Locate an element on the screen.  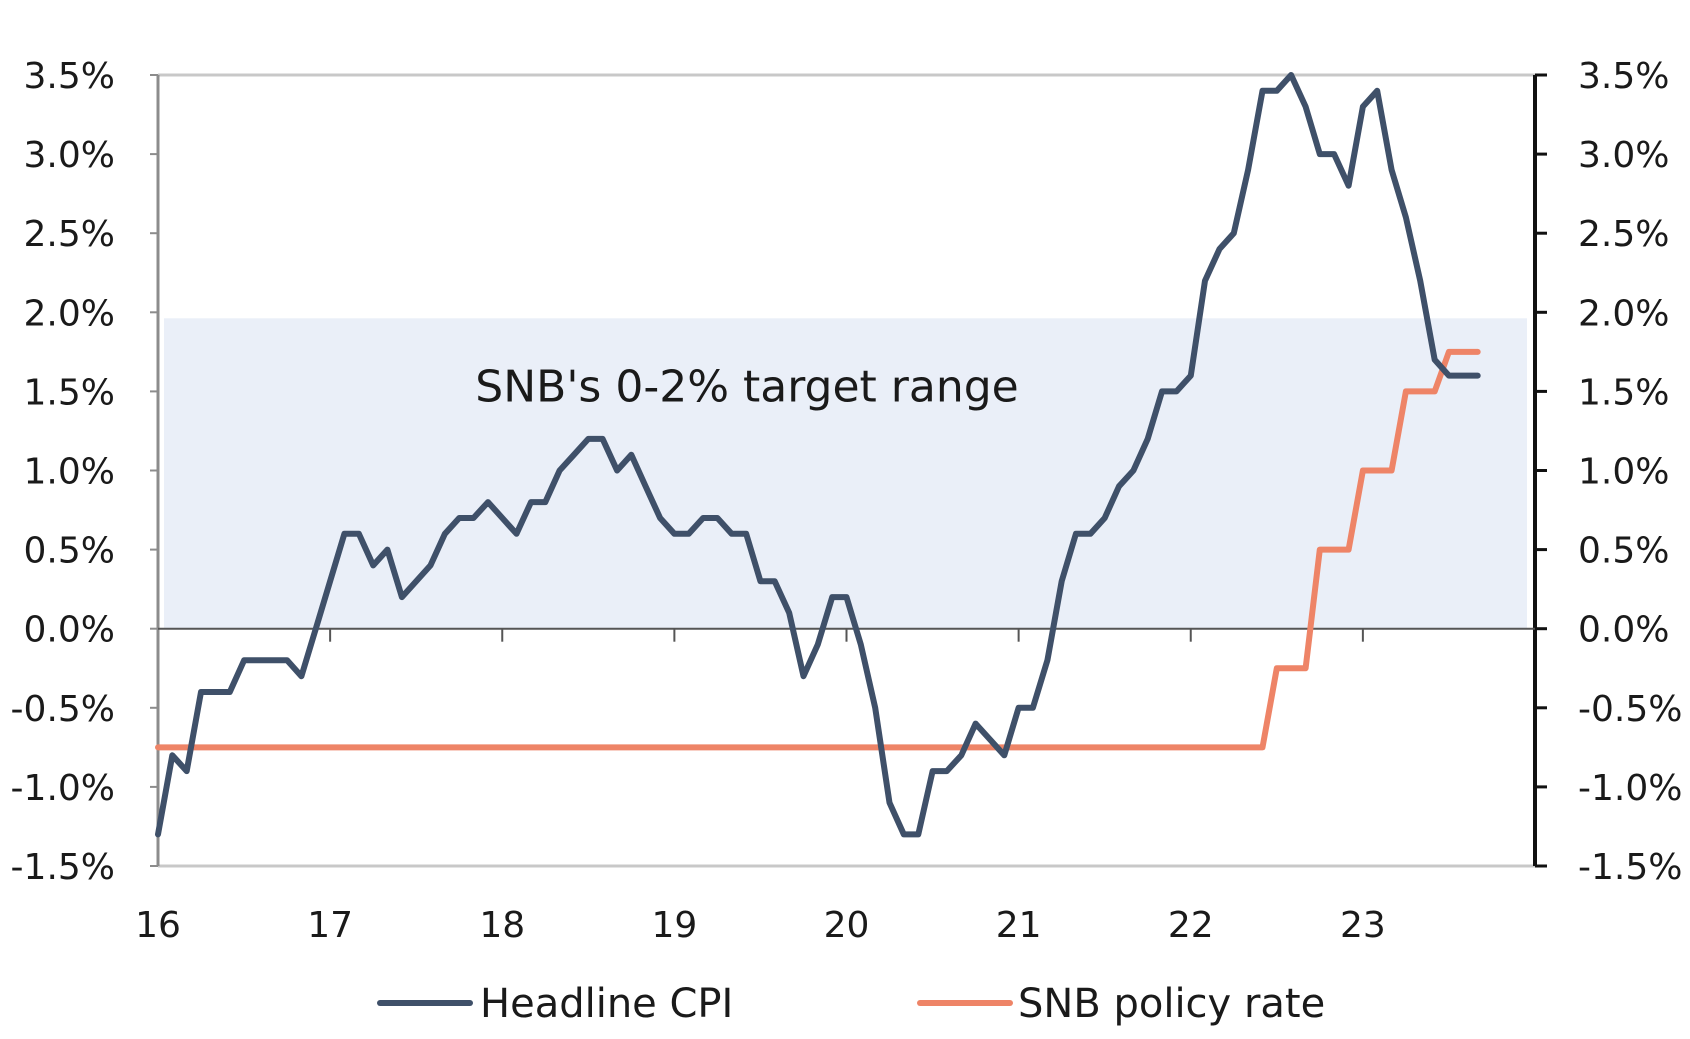
legend-label-headline-cpi: Headline CPI is located at coordinates (606, 1004).